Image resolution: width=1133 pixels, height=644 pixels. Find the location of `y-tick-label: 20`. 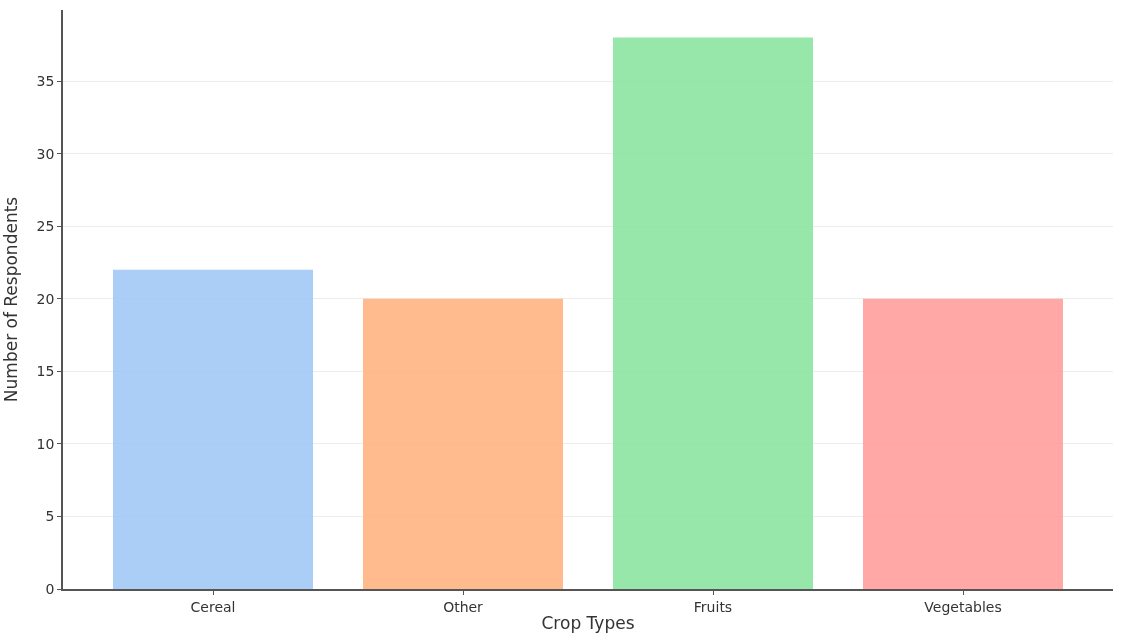

y-tick-label: 20 is located at coordinates (45, 298).